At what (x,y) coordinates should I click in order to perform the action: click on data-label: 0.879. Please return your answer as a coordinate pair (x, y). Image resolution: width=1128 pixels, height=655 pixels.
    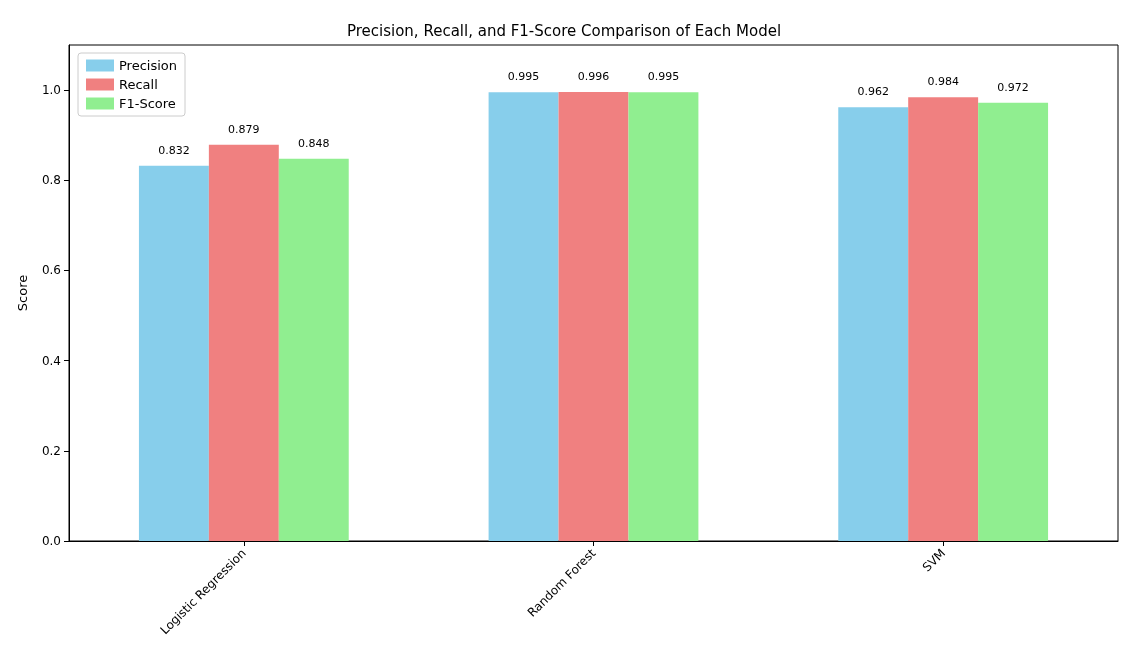
    Looking at the image, I should click on (244, 129).